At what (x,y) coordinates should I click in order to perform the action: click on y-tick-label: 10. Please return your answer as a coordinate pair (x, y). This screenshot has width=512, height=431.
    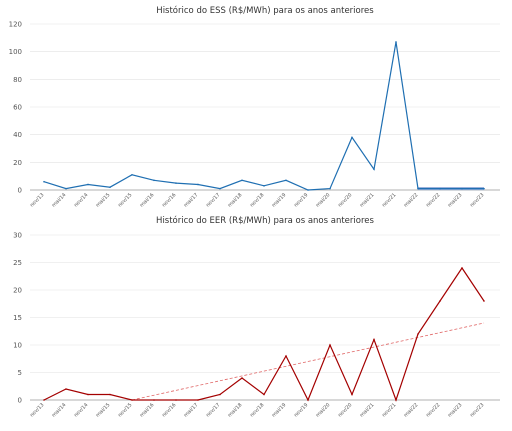
    Looking at the image, I should click on (17, 346).